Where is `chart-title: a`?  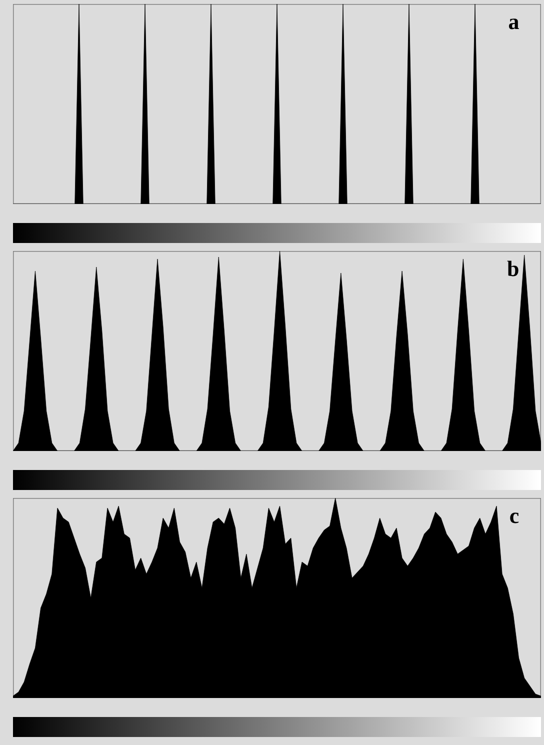
chart-title: a is located at coordinates (514, 21).